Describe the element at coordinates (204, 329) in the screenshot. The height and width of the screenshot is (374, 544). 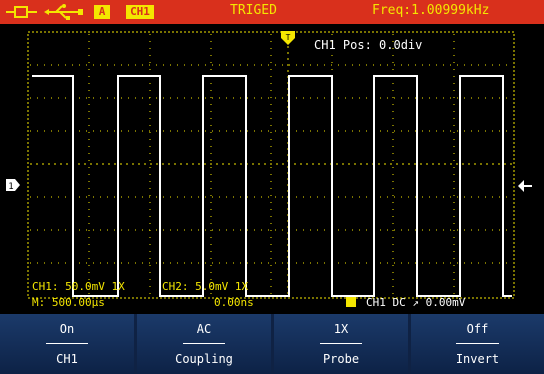
I see `coupling-value: AC` at that location.